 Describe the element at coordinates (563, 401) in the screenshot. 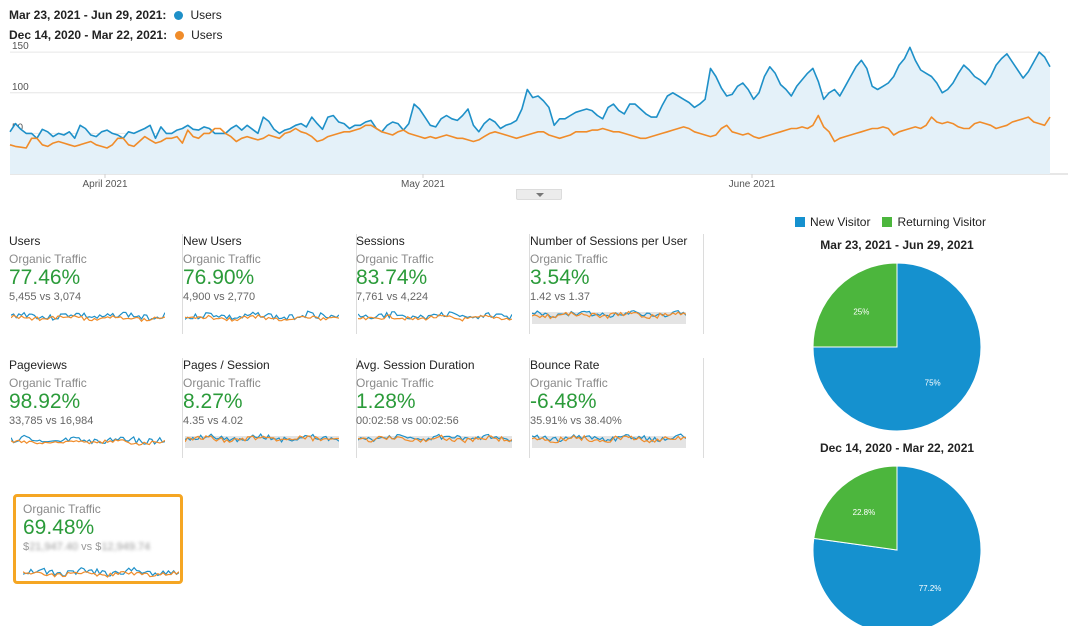

I see `metric-change: -6.48%` at that location.